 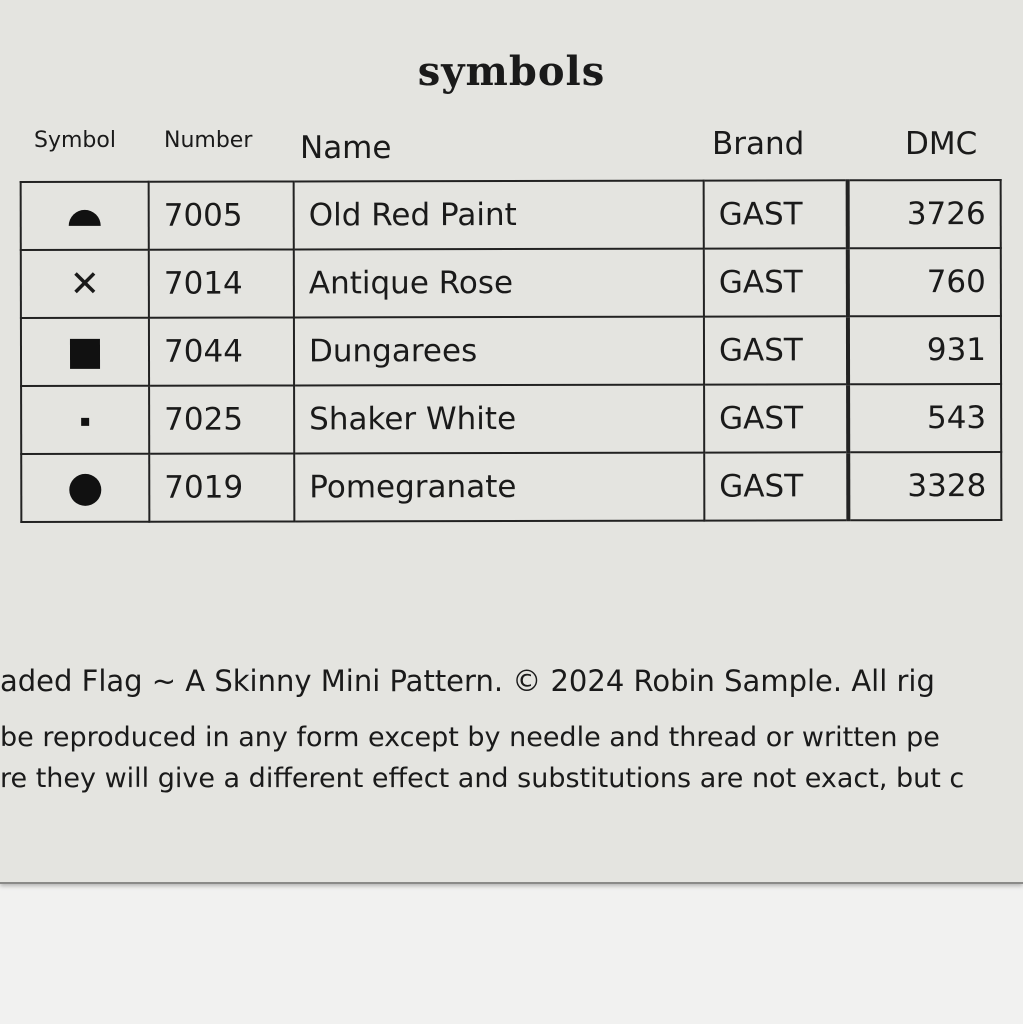 I want to click on number-cell: 7025, so click(x=222, y=419).